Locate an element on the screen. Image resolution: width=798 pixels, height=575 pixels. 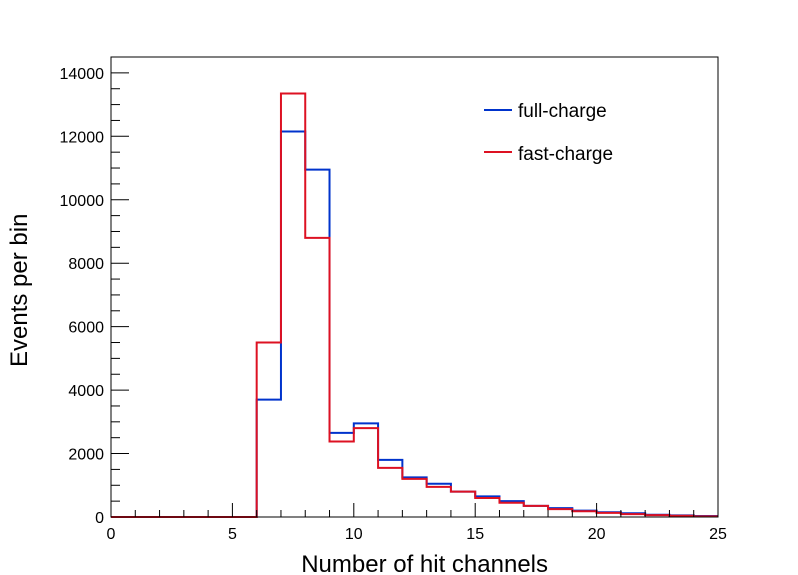
legend-label-fast-charge: fast-charge is located at coordinates (565, 154).